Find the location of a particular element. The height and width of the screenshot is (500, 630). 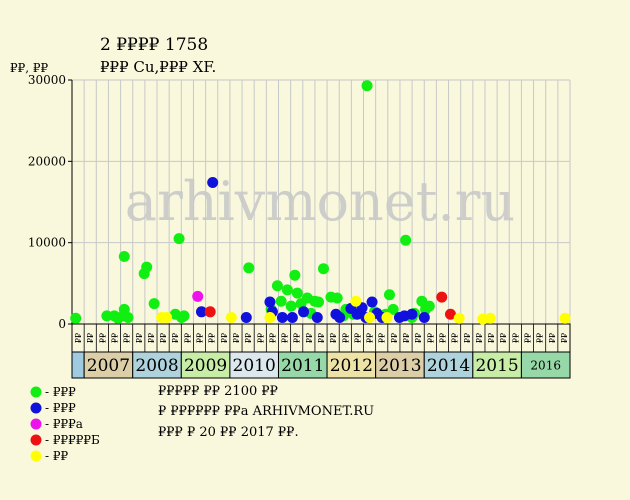

chart-subtitle: ₽₽₽ Cu,₽₽₽ XF. is located at coordinates (158, 67).